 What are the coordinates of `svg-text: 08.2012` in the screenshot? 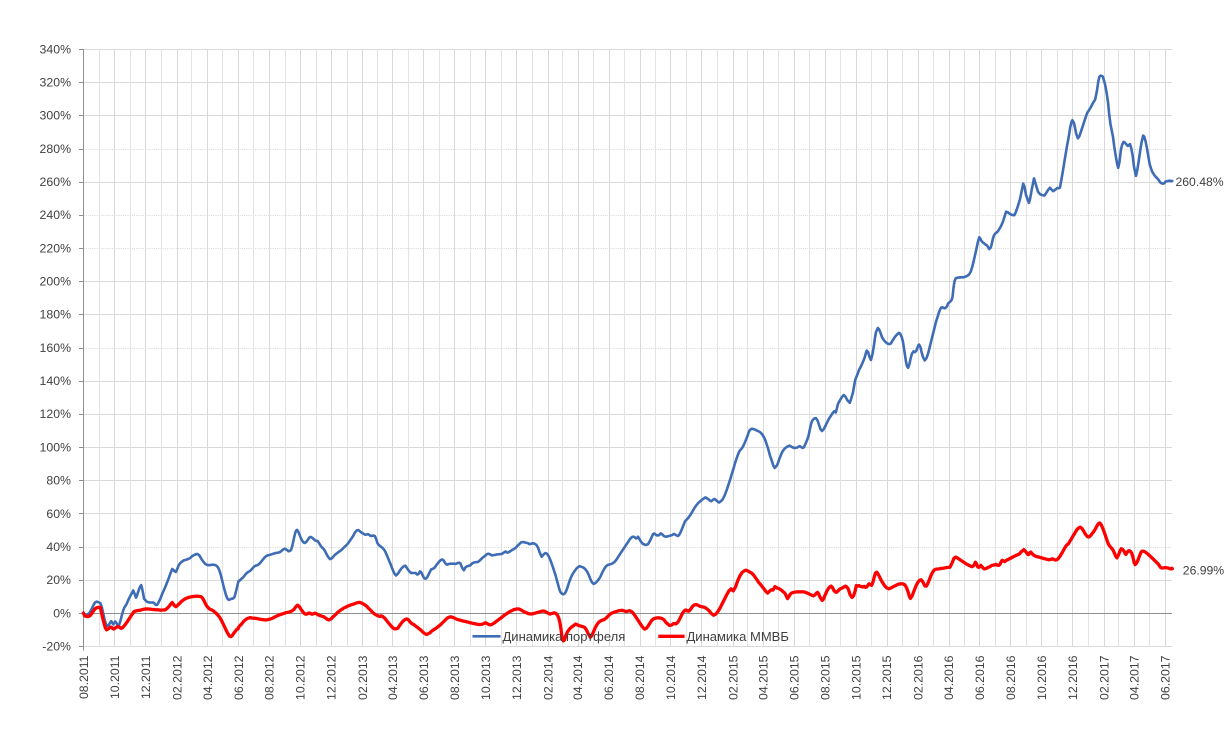 It's located at (270, 677).